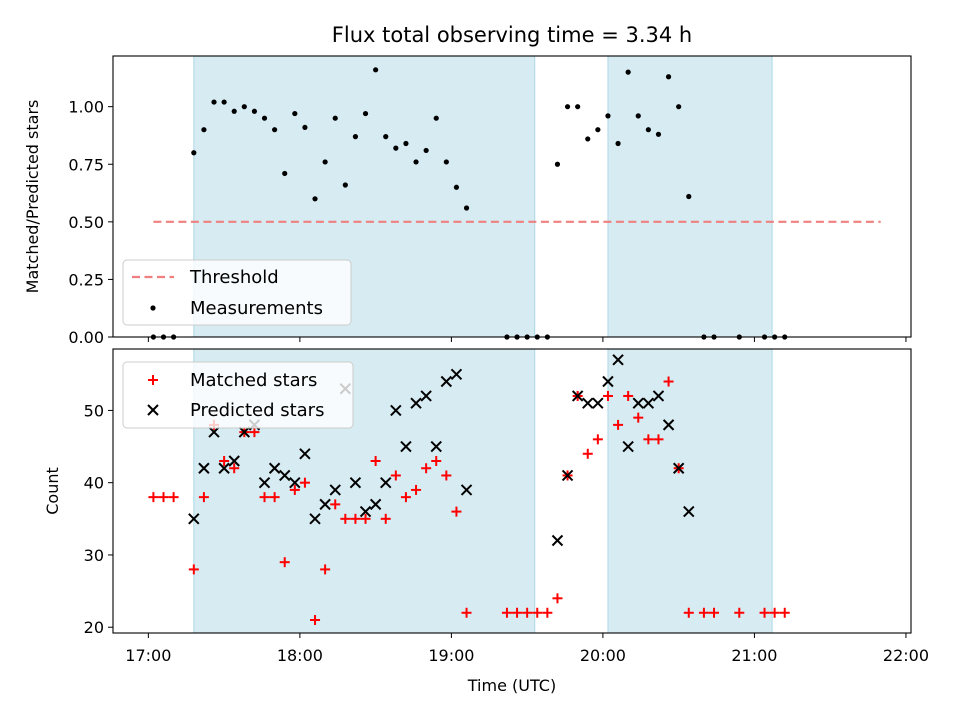 The image size is (960, 720). Describe the element at coordinates (52, 491) in the screenshot. I see `y-axis-label: Count` at that location.